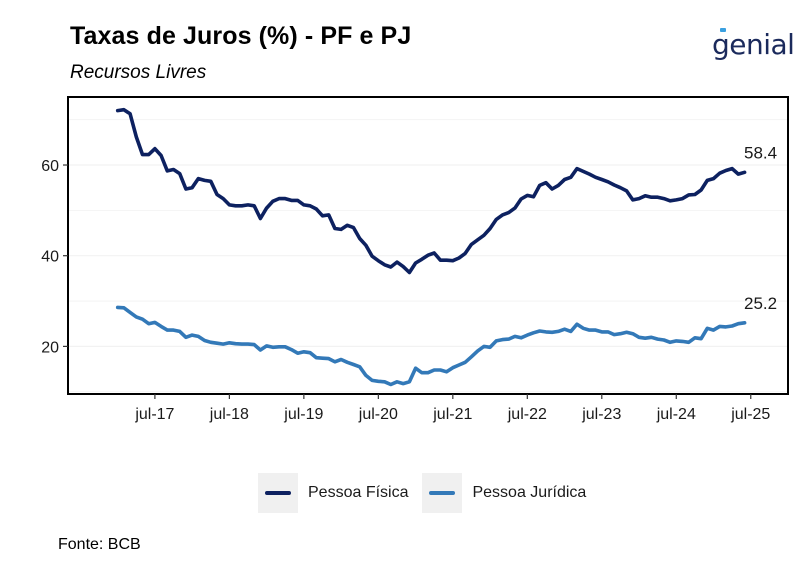  I want to click on x-tick-label: jul-17, so click(154, 414).